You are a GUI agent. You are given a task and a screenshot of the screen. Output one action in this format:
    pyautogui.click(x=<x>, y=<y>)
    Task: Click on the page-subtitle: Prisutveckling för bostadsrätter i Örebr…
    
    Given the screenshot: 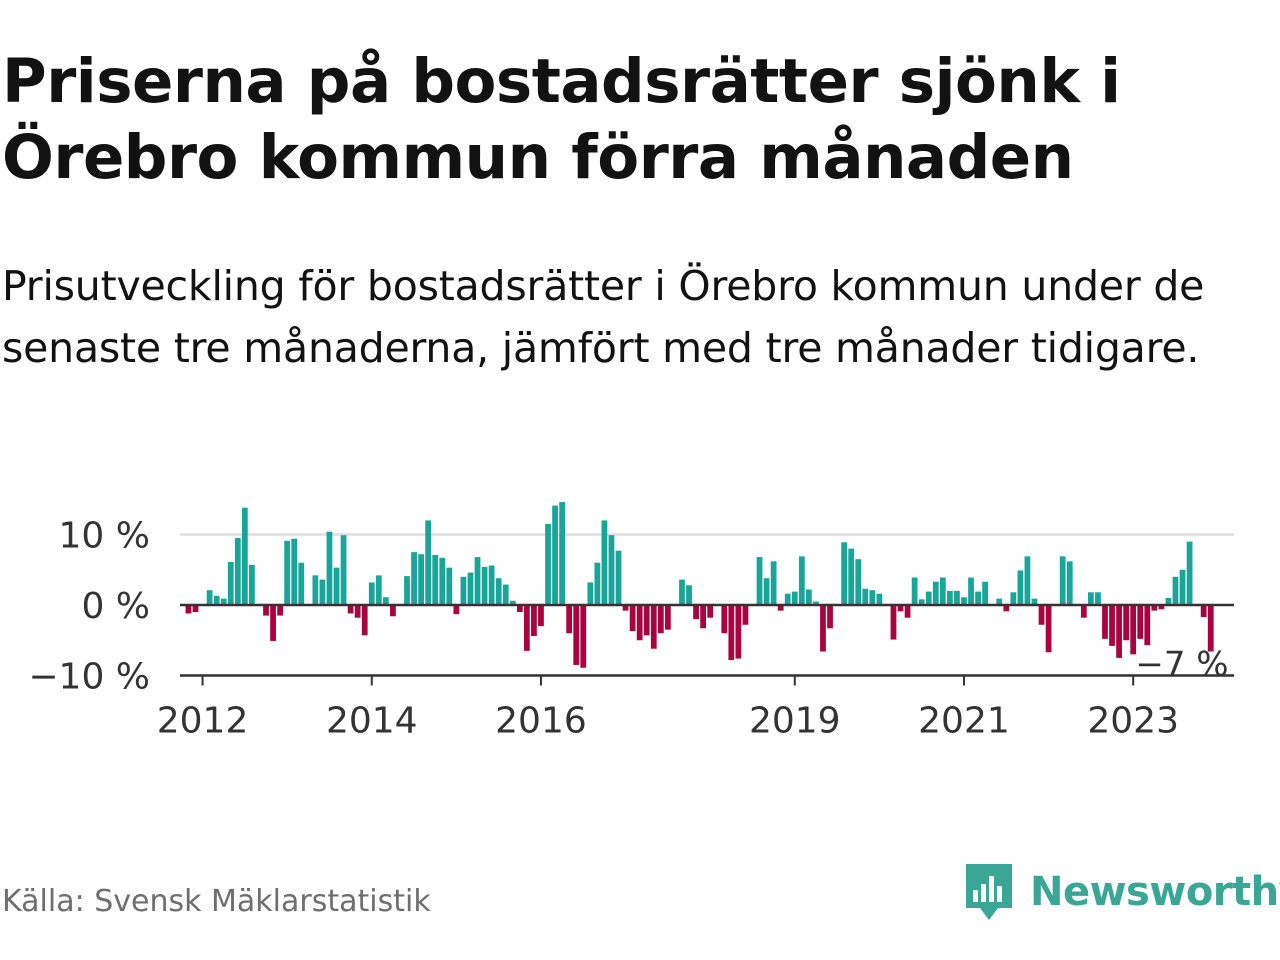 What is the action you would take?
    pyautogui.click(x=603, y=317)
    